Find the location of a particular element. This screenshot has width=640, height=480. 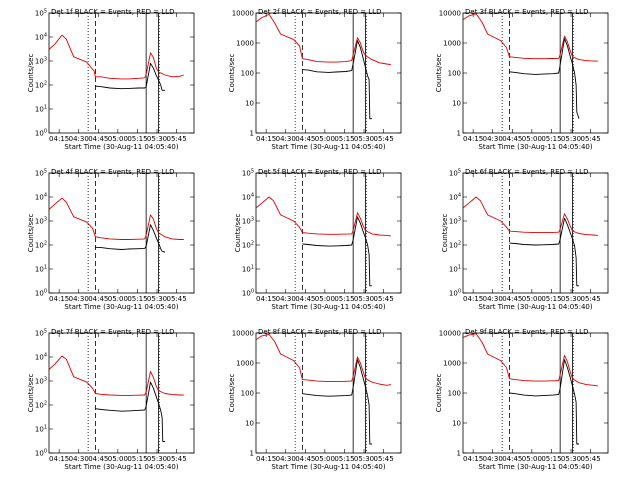

chart-title: Det 2f BLACK = Events, RED = LLD is located at coordinates (319, 12).